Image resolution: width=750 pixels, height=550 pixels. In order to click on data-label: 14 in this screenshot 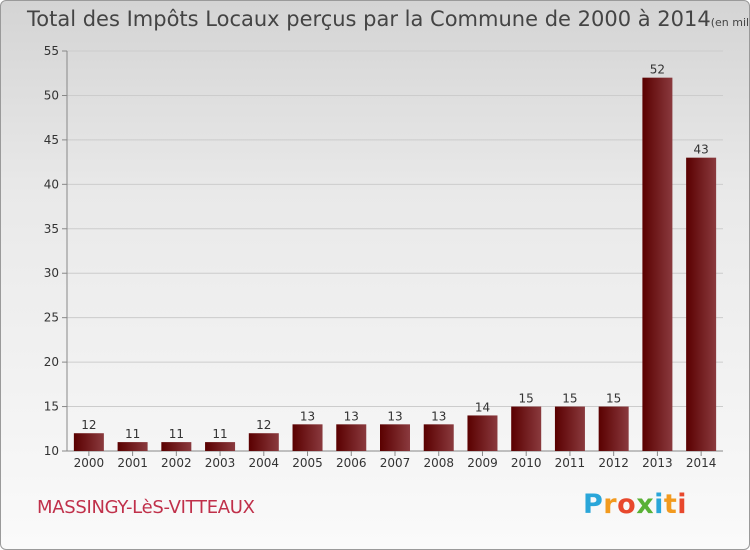, I will do `click(482, 407)`.